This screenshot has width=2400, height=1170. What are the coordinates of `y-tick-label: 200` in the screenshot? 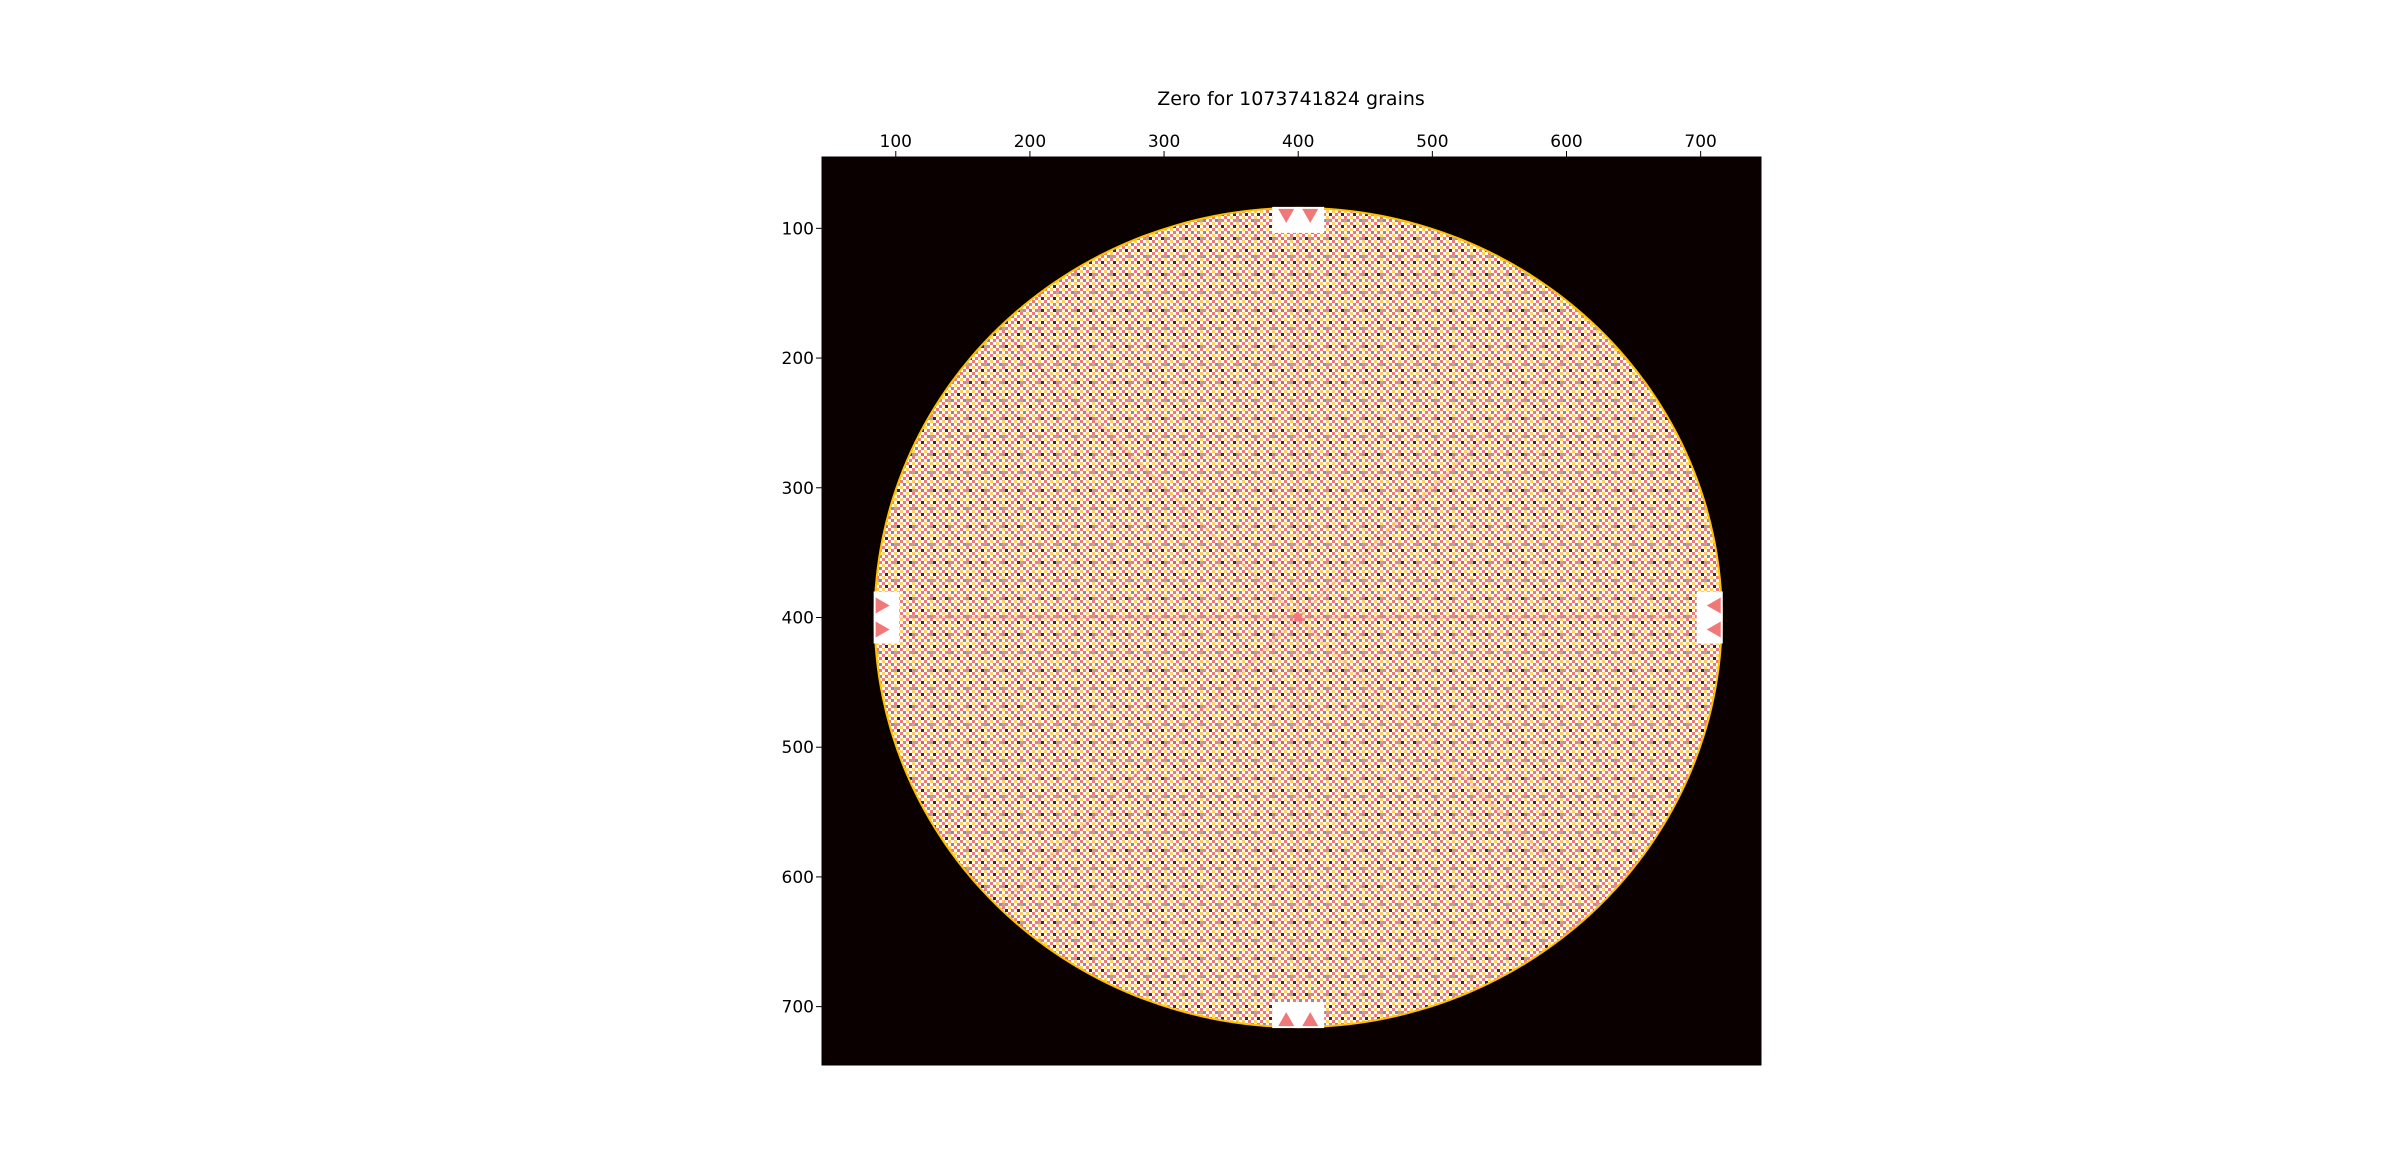 It's located at (798, 359).